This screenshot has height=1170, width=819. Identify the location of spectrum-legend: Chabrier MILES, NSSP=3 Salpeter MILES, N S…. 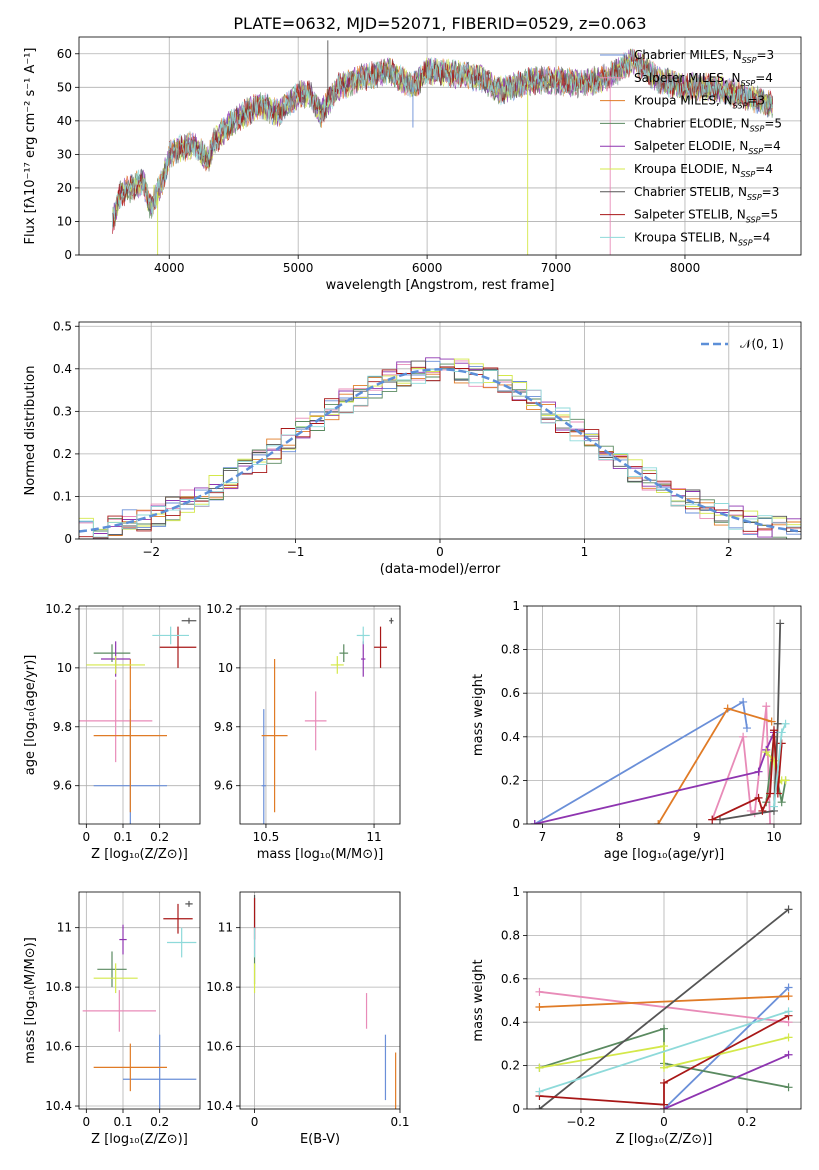
(691, 147).